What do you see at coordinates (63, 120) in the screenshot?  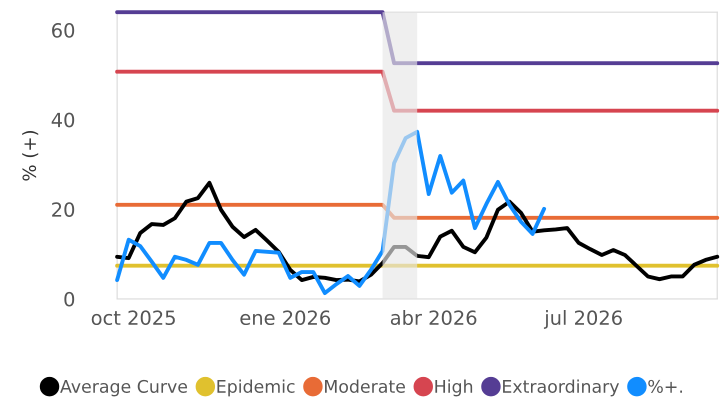 I see `y-tick-label: 40` at bounding box center [63, 120].